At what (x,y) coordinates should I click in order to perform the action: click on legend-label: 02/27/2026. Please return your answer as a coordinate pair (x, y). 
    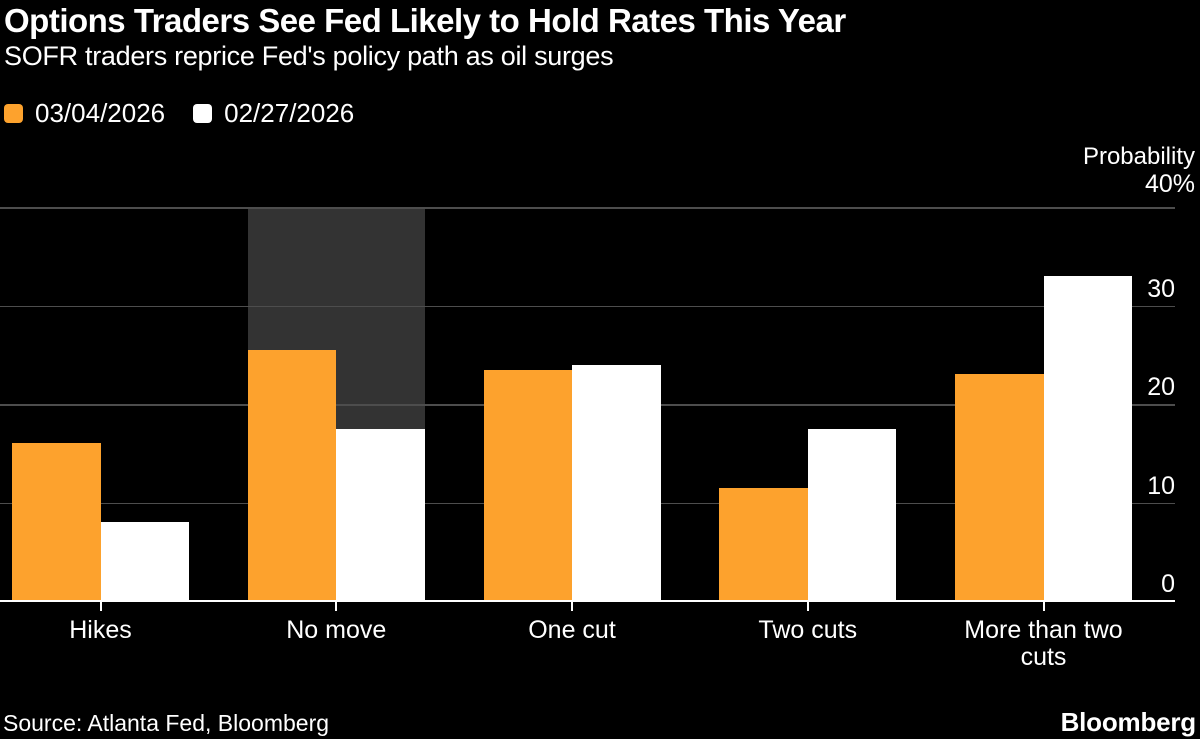
    Looking at the image, I should click on (289, 113).